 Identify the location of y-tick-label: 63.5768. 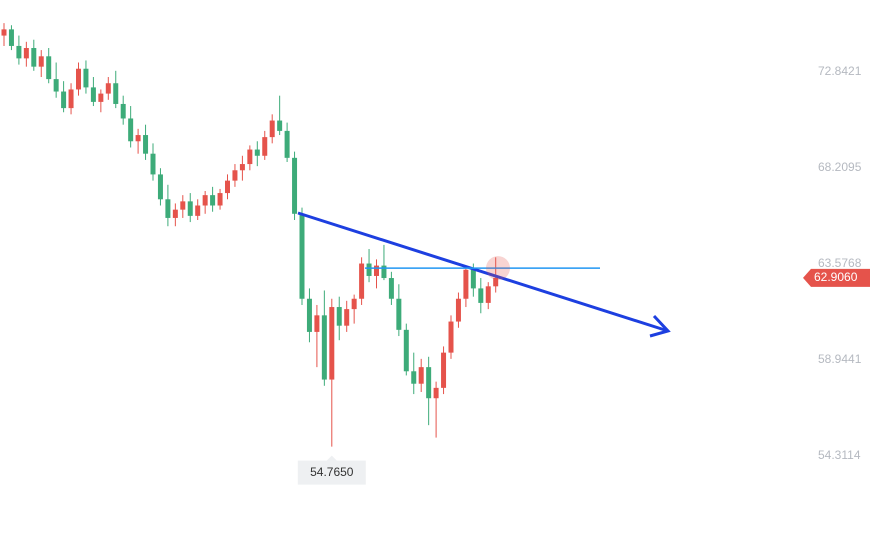
(840, 263).